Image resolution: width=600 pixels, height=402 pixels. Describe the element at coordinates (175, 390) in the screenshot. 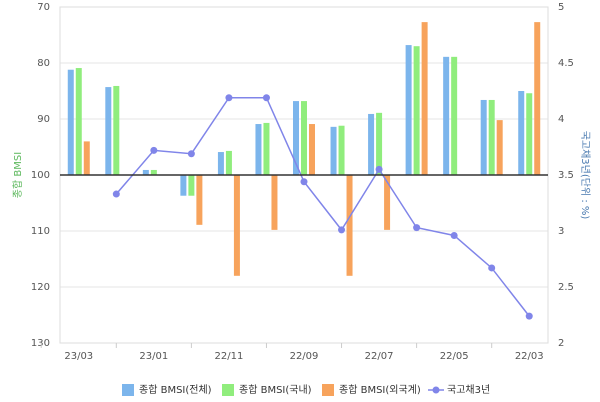

I see `legend-label: 종합 BMSI(전체)` at that location.